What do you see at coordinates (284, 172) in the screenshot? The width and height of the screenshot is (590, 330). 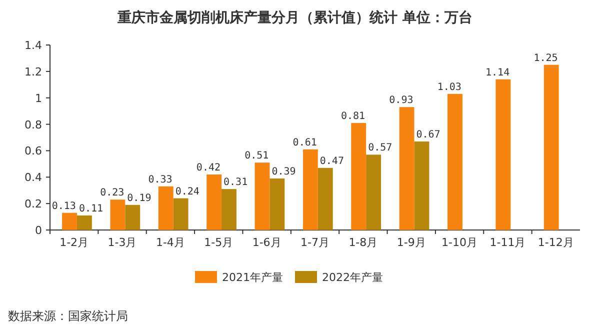 I see `data-label: 0.39` at bounding box center [284, 172].